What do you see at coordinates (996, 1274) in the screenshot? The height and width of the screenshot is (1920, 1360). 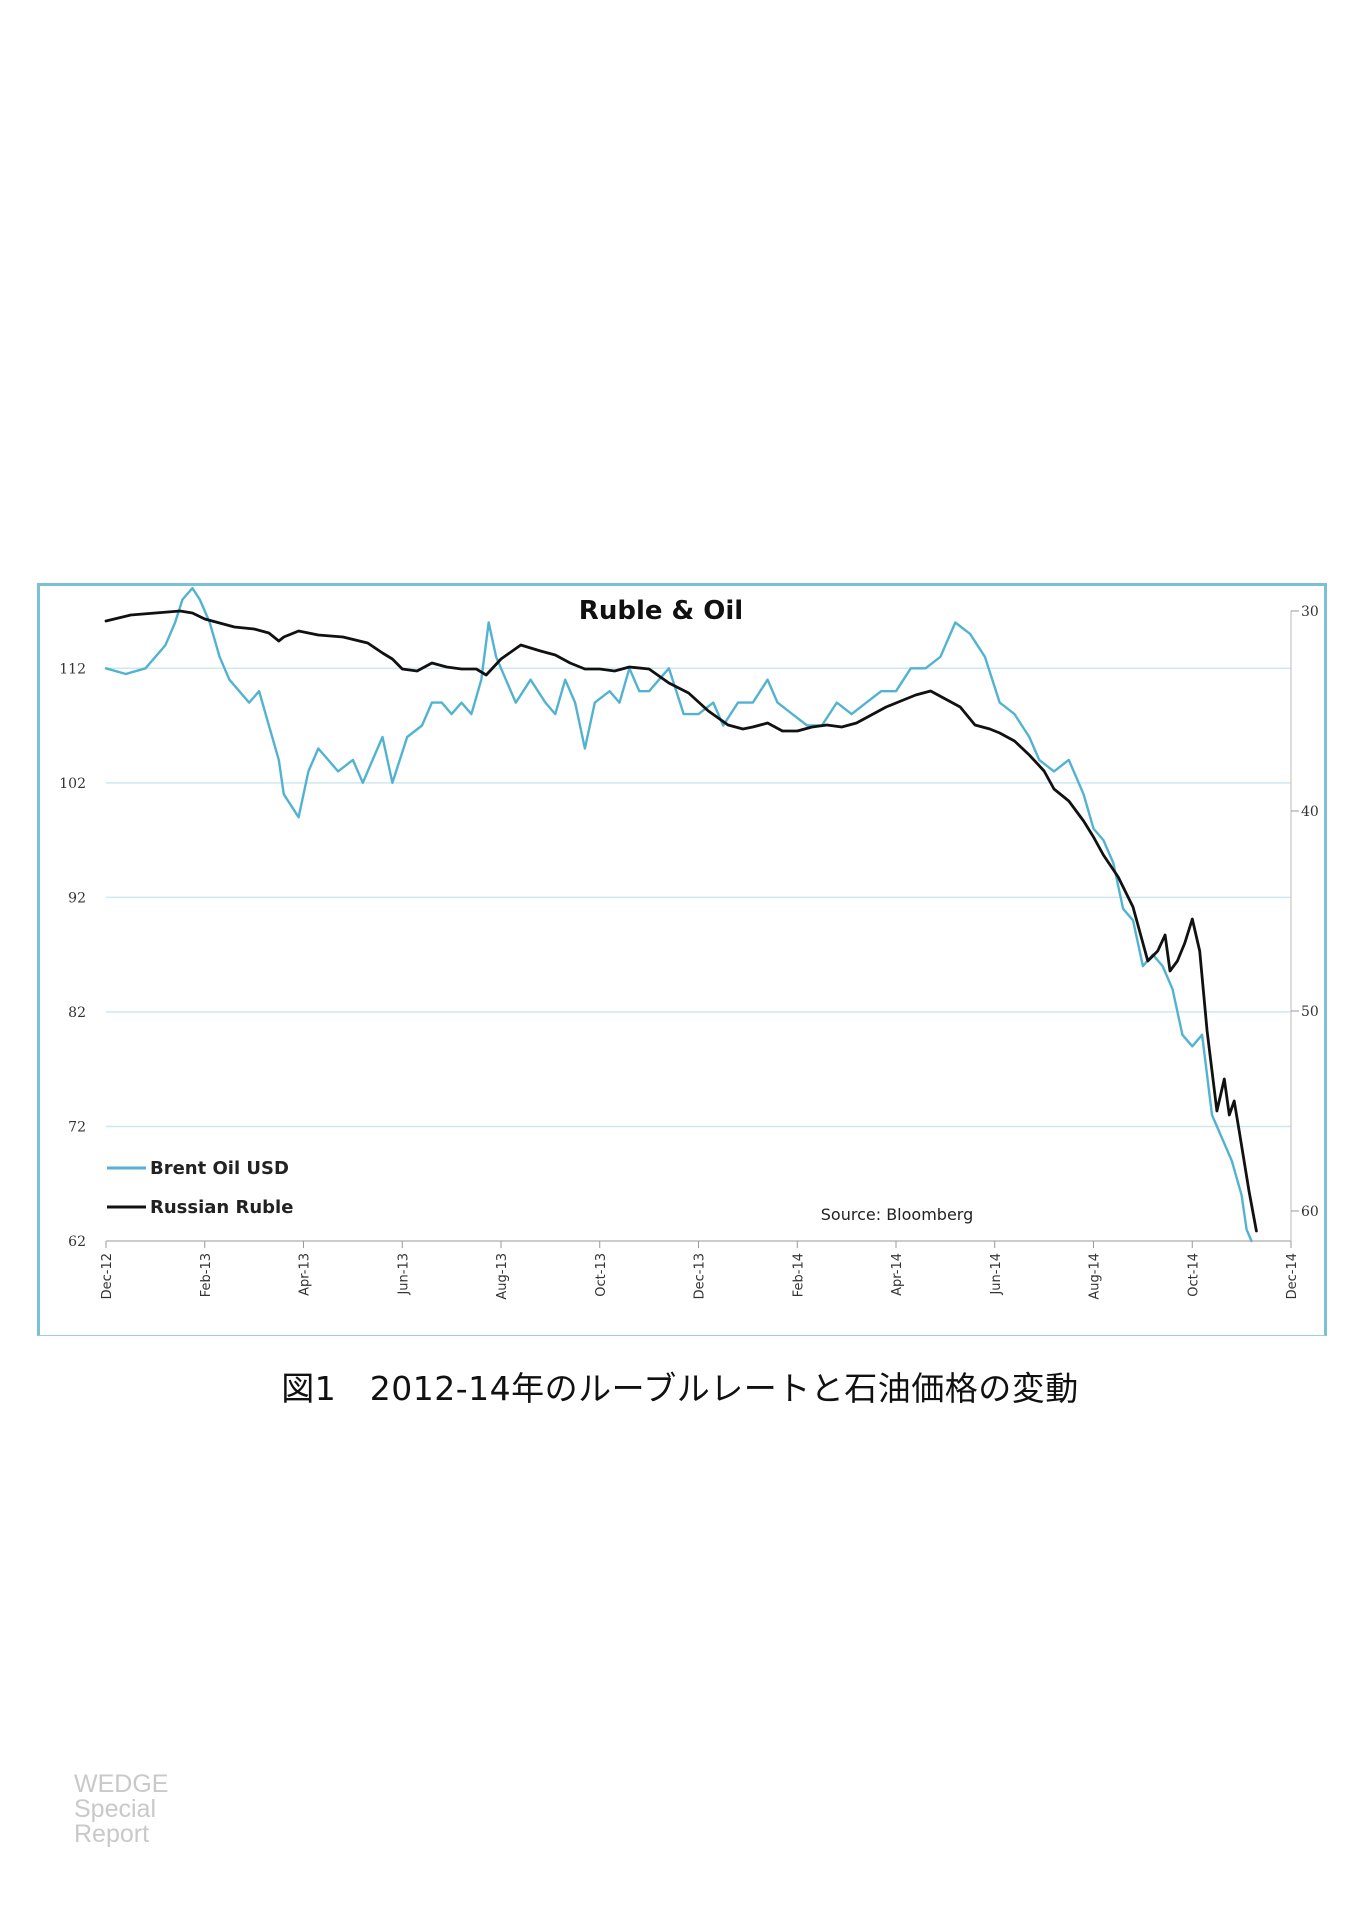 I see `x-tick-label: Jun-14` at bounding box center [996, 1274].